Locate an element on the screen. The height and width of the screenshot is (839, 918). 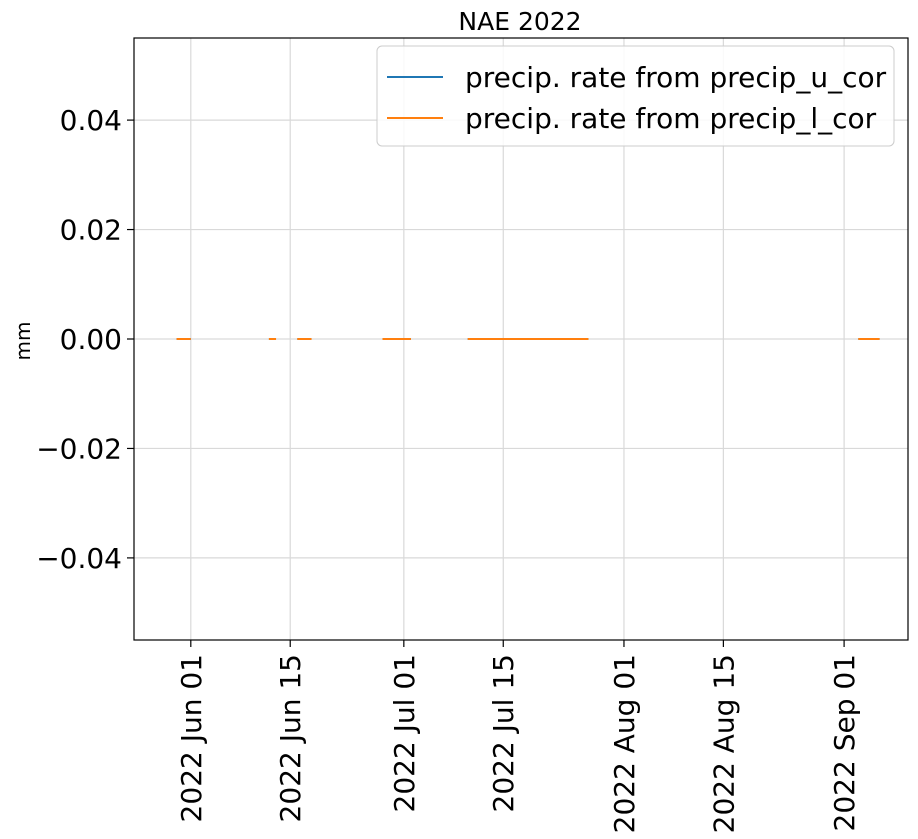
y-tick-label: 0.00 is located at coordinates (91, 339).